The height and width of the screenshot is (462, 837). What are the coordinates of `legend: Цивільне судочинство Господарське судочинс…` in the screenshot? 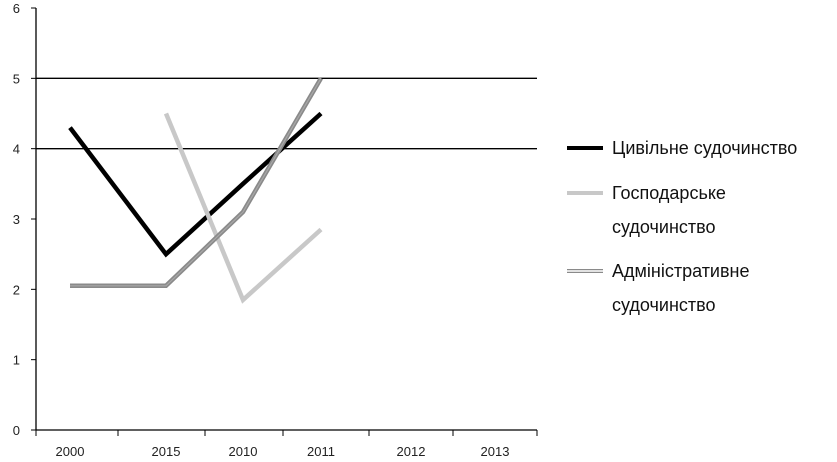 It's located at (682, 226).